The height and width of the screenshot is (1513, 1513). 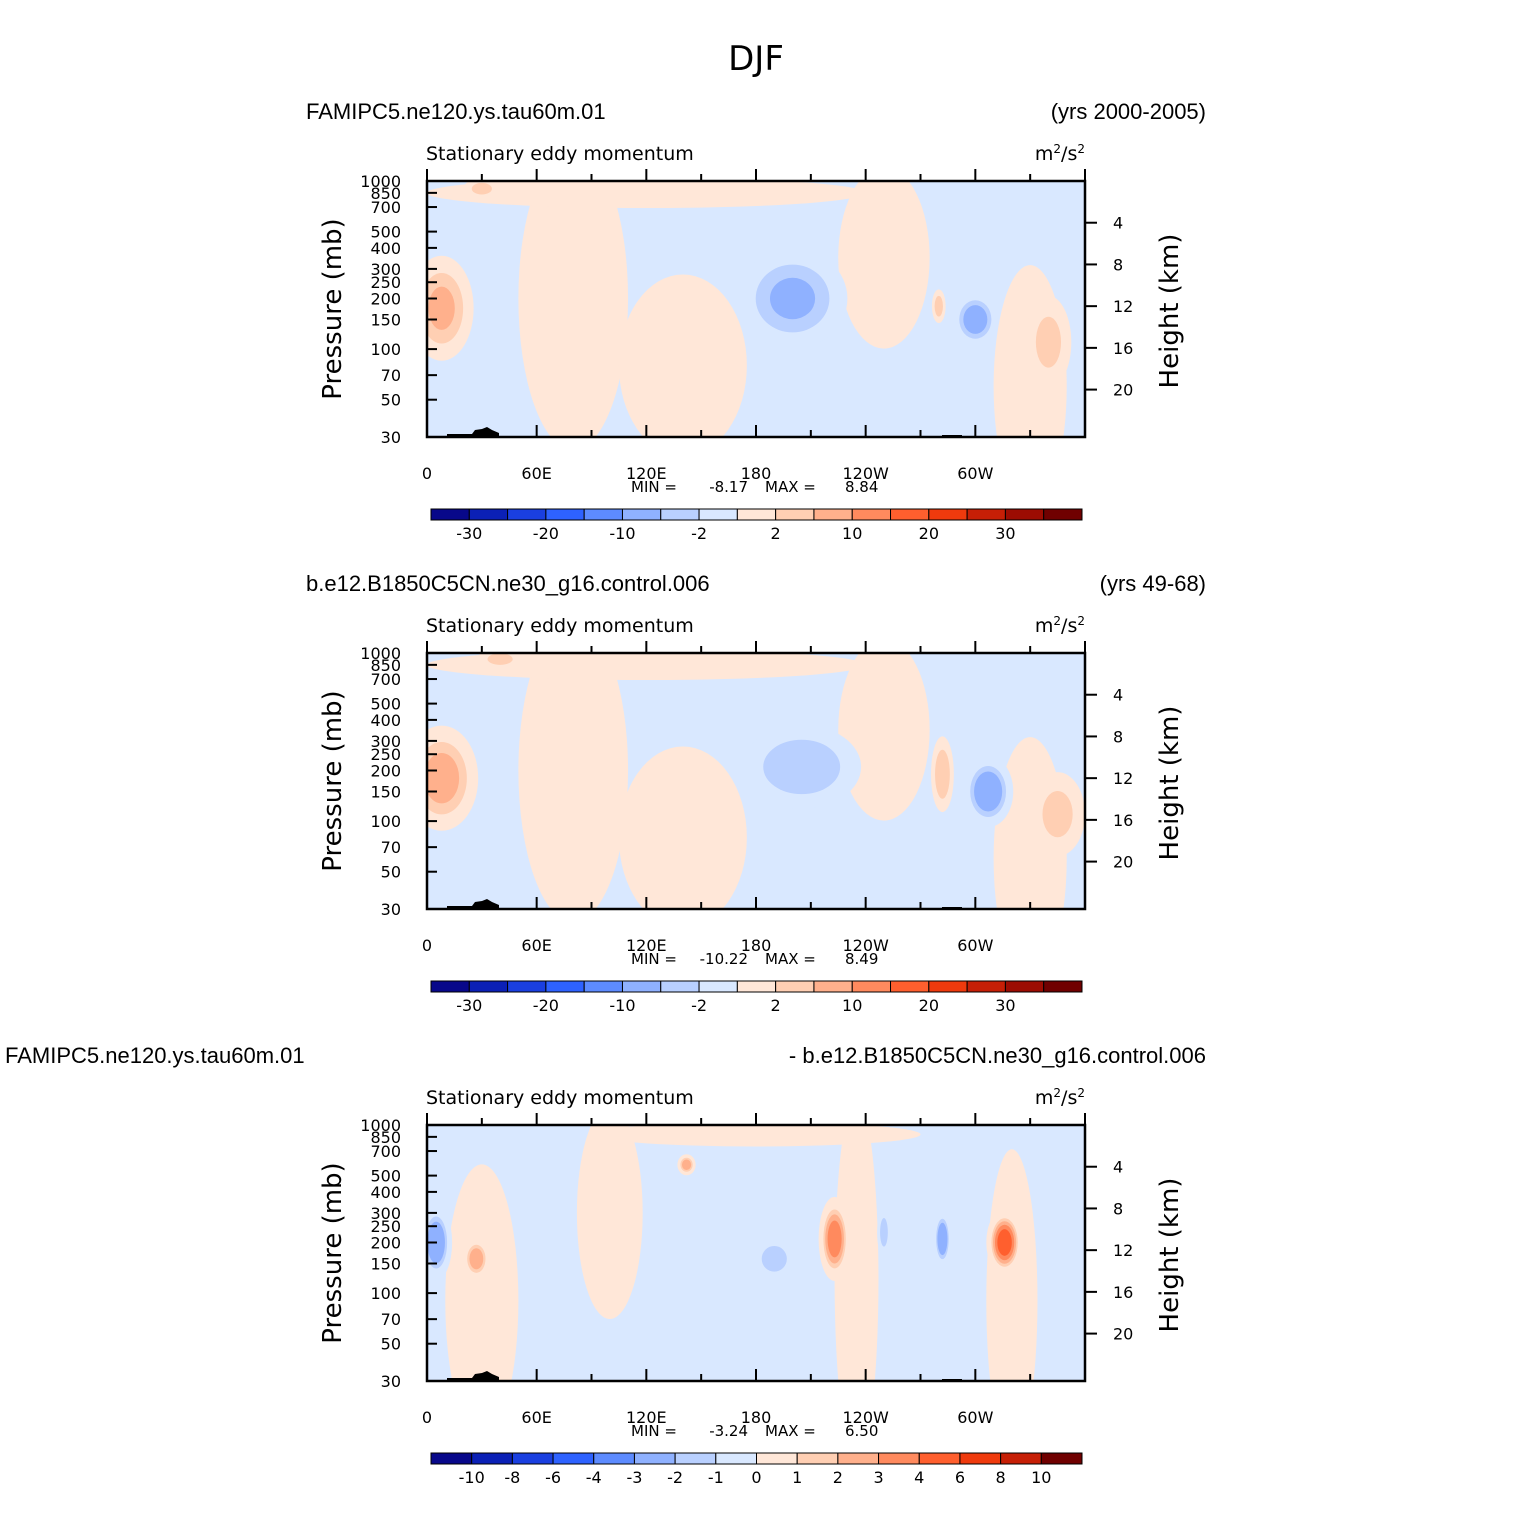 What do you see at coordinates (553, 1477) in the screenshot?
I see `colorbar-label: -6` at bounding box center [553, 1477].